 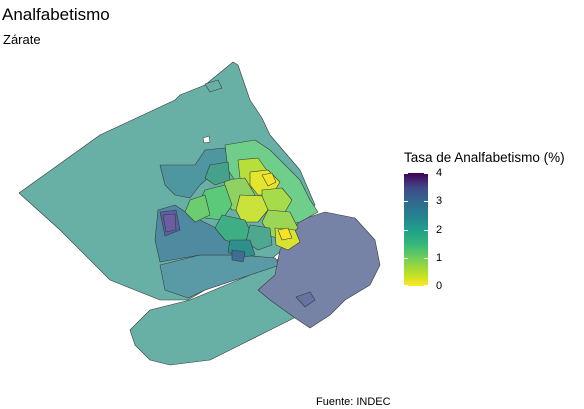 I want to click on legend-tick-label: 4, so click(x=439, y=173).